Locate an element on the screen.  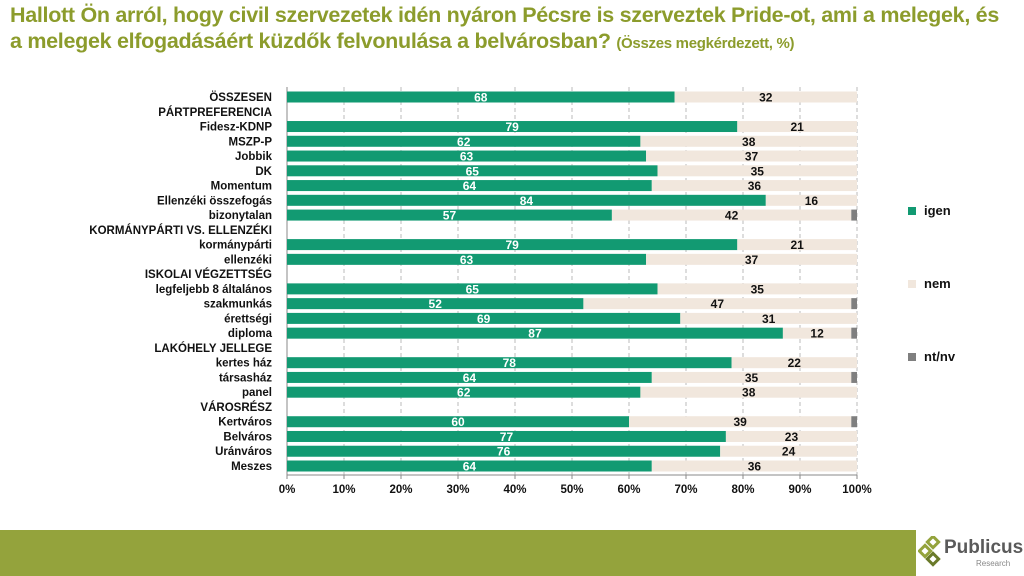
publicus-logo: Publicus Research is located at coordinates (971, 553).